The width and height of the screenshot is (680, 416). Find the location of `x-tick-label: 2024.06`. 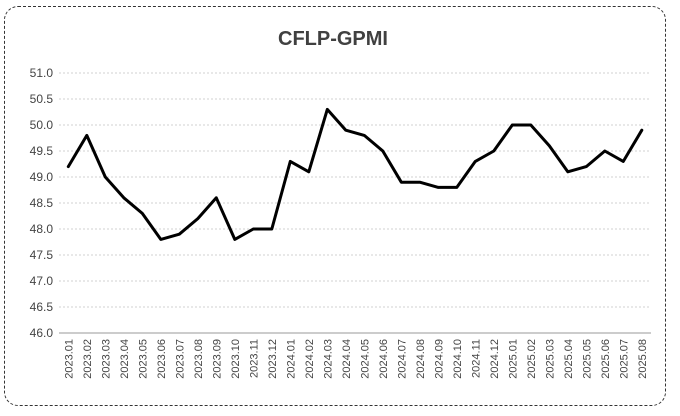

x-tick-label: 2024.06 is located at coordinates (384, 359).